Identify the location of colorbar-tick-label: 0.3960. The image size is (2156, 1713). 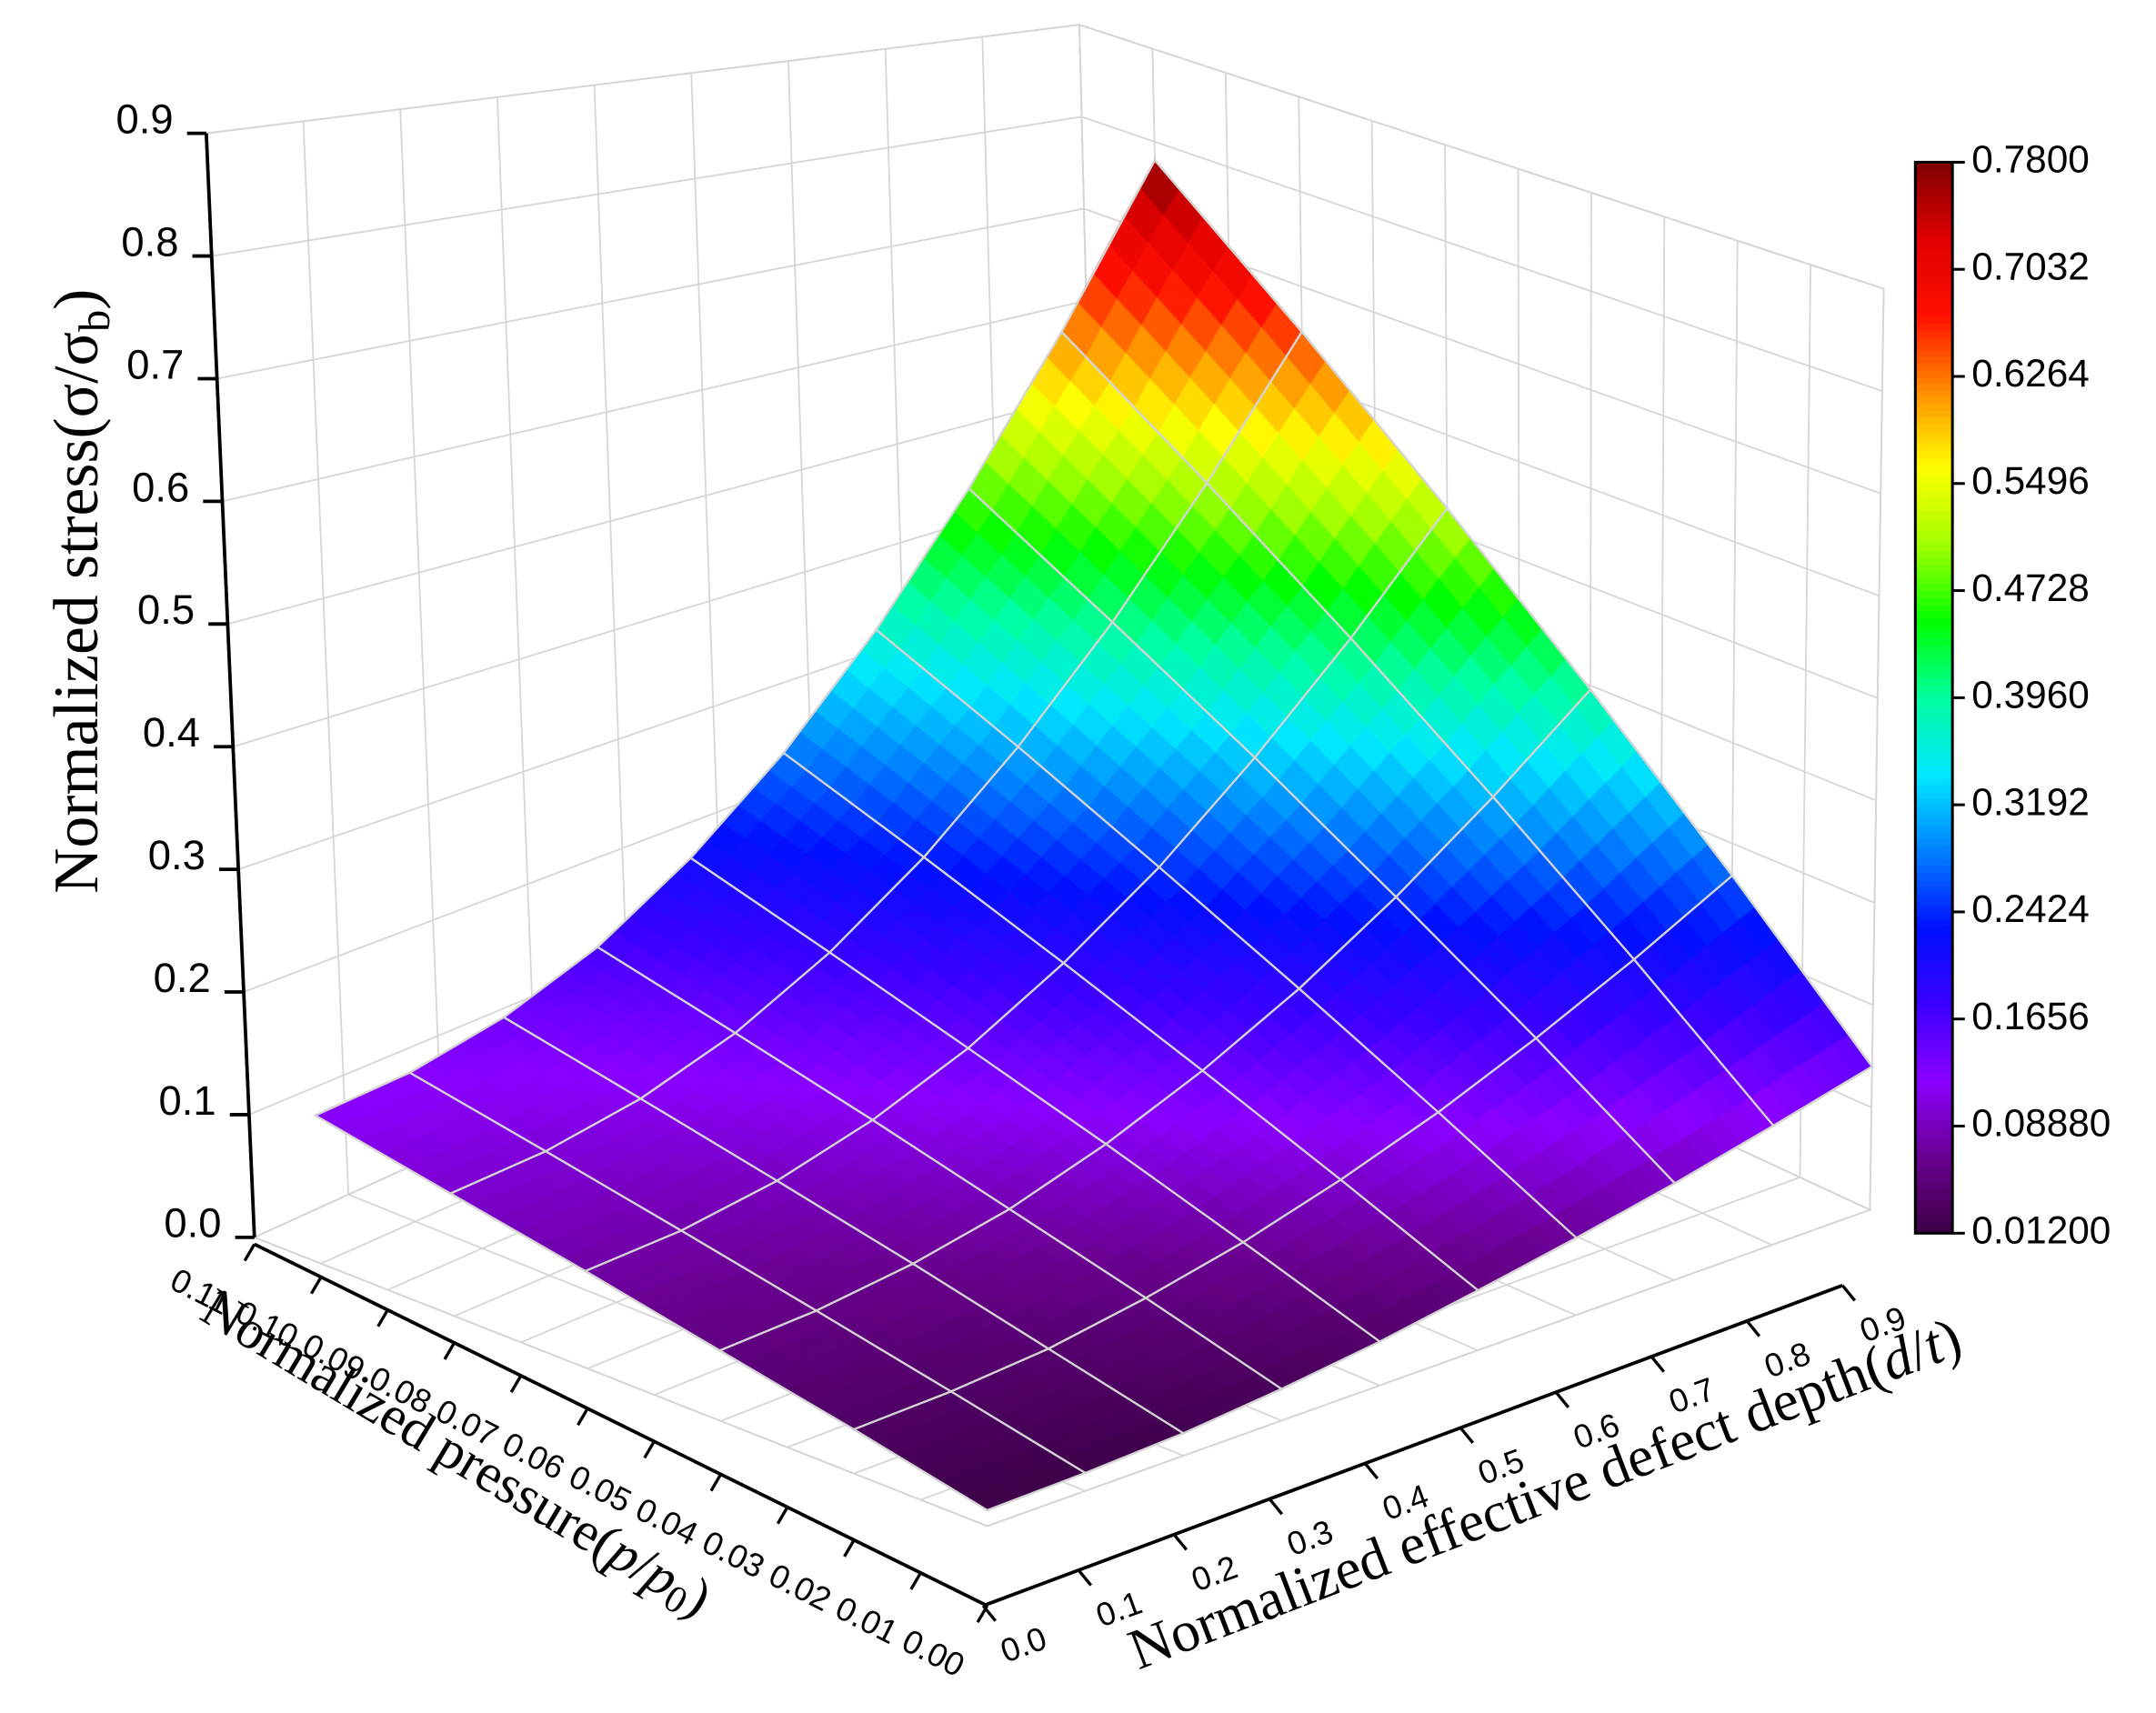
(2030, 695).